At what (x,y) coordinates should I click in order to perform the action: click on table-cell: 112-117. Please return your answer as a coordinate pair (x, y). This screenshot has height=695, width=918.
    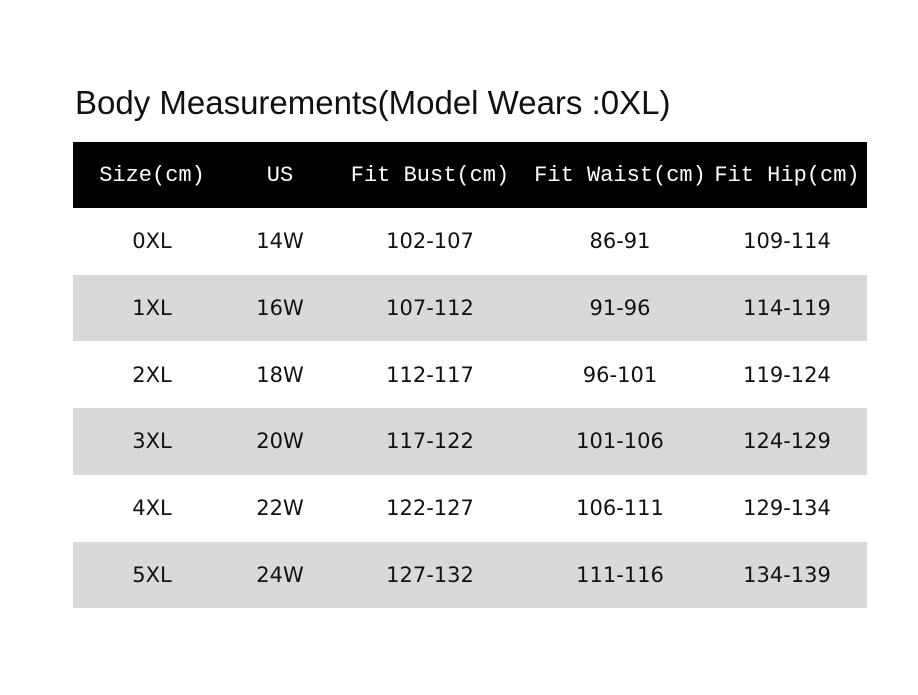
    Looking at the image, I should click on (430, 374).